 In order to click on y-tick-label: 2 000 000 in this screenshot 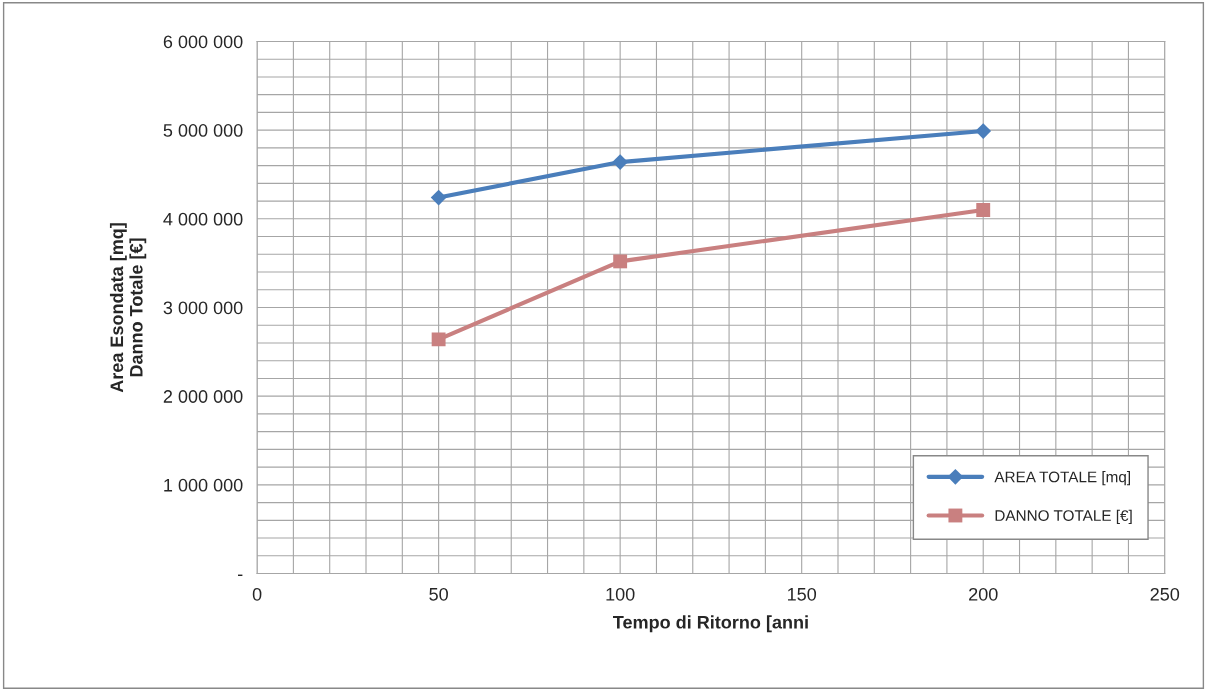, I will do `click(203, 396)`.